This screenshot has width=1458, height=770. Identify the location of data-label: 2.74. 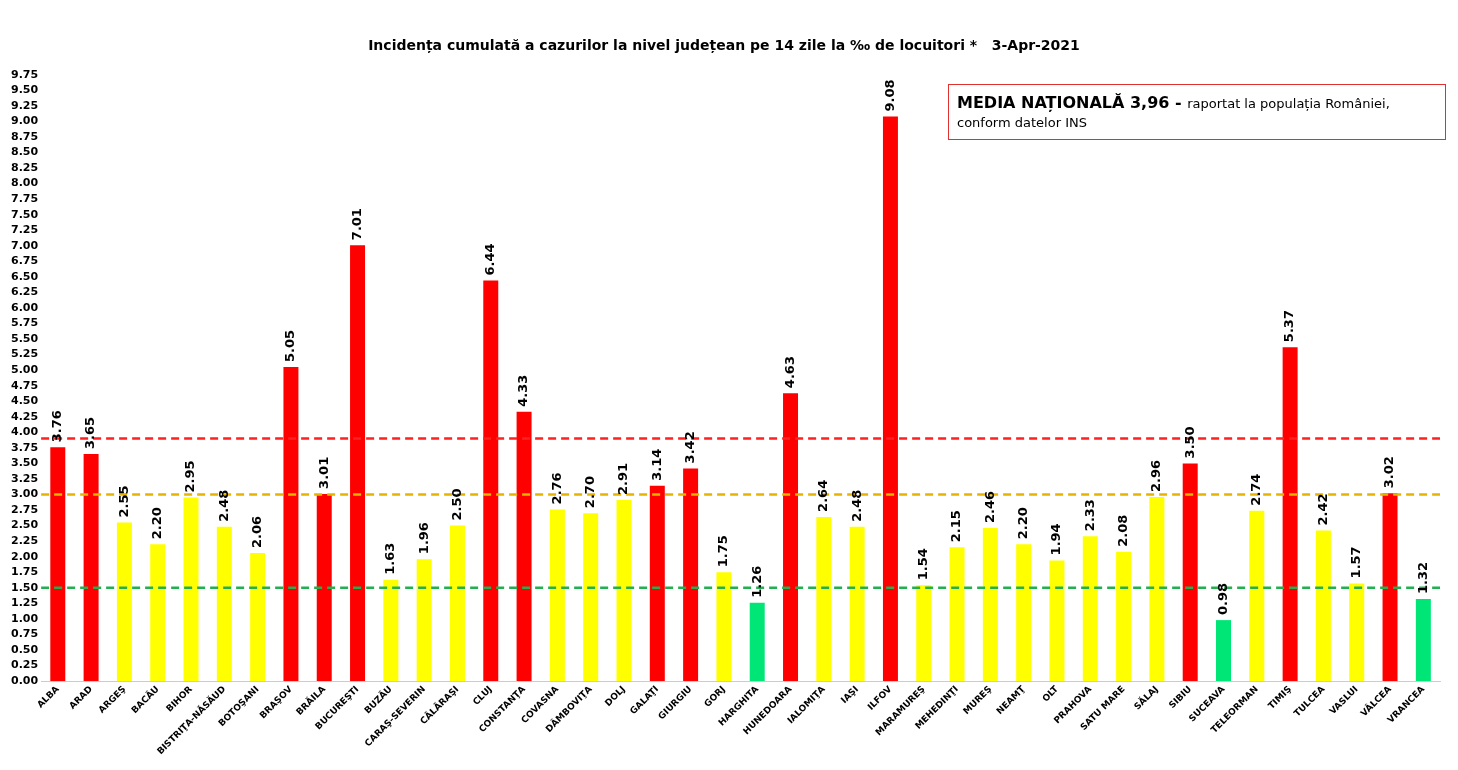
(1256, 489).